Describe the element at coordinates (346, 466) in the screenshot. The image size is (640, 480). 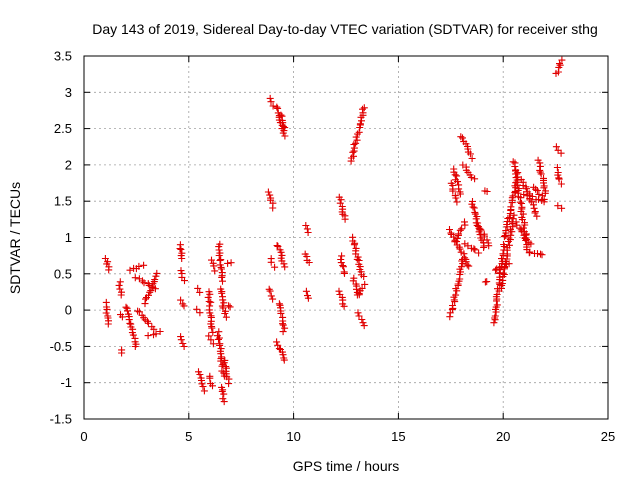
I see `x-axis-label: GPS time / hours` at that location.